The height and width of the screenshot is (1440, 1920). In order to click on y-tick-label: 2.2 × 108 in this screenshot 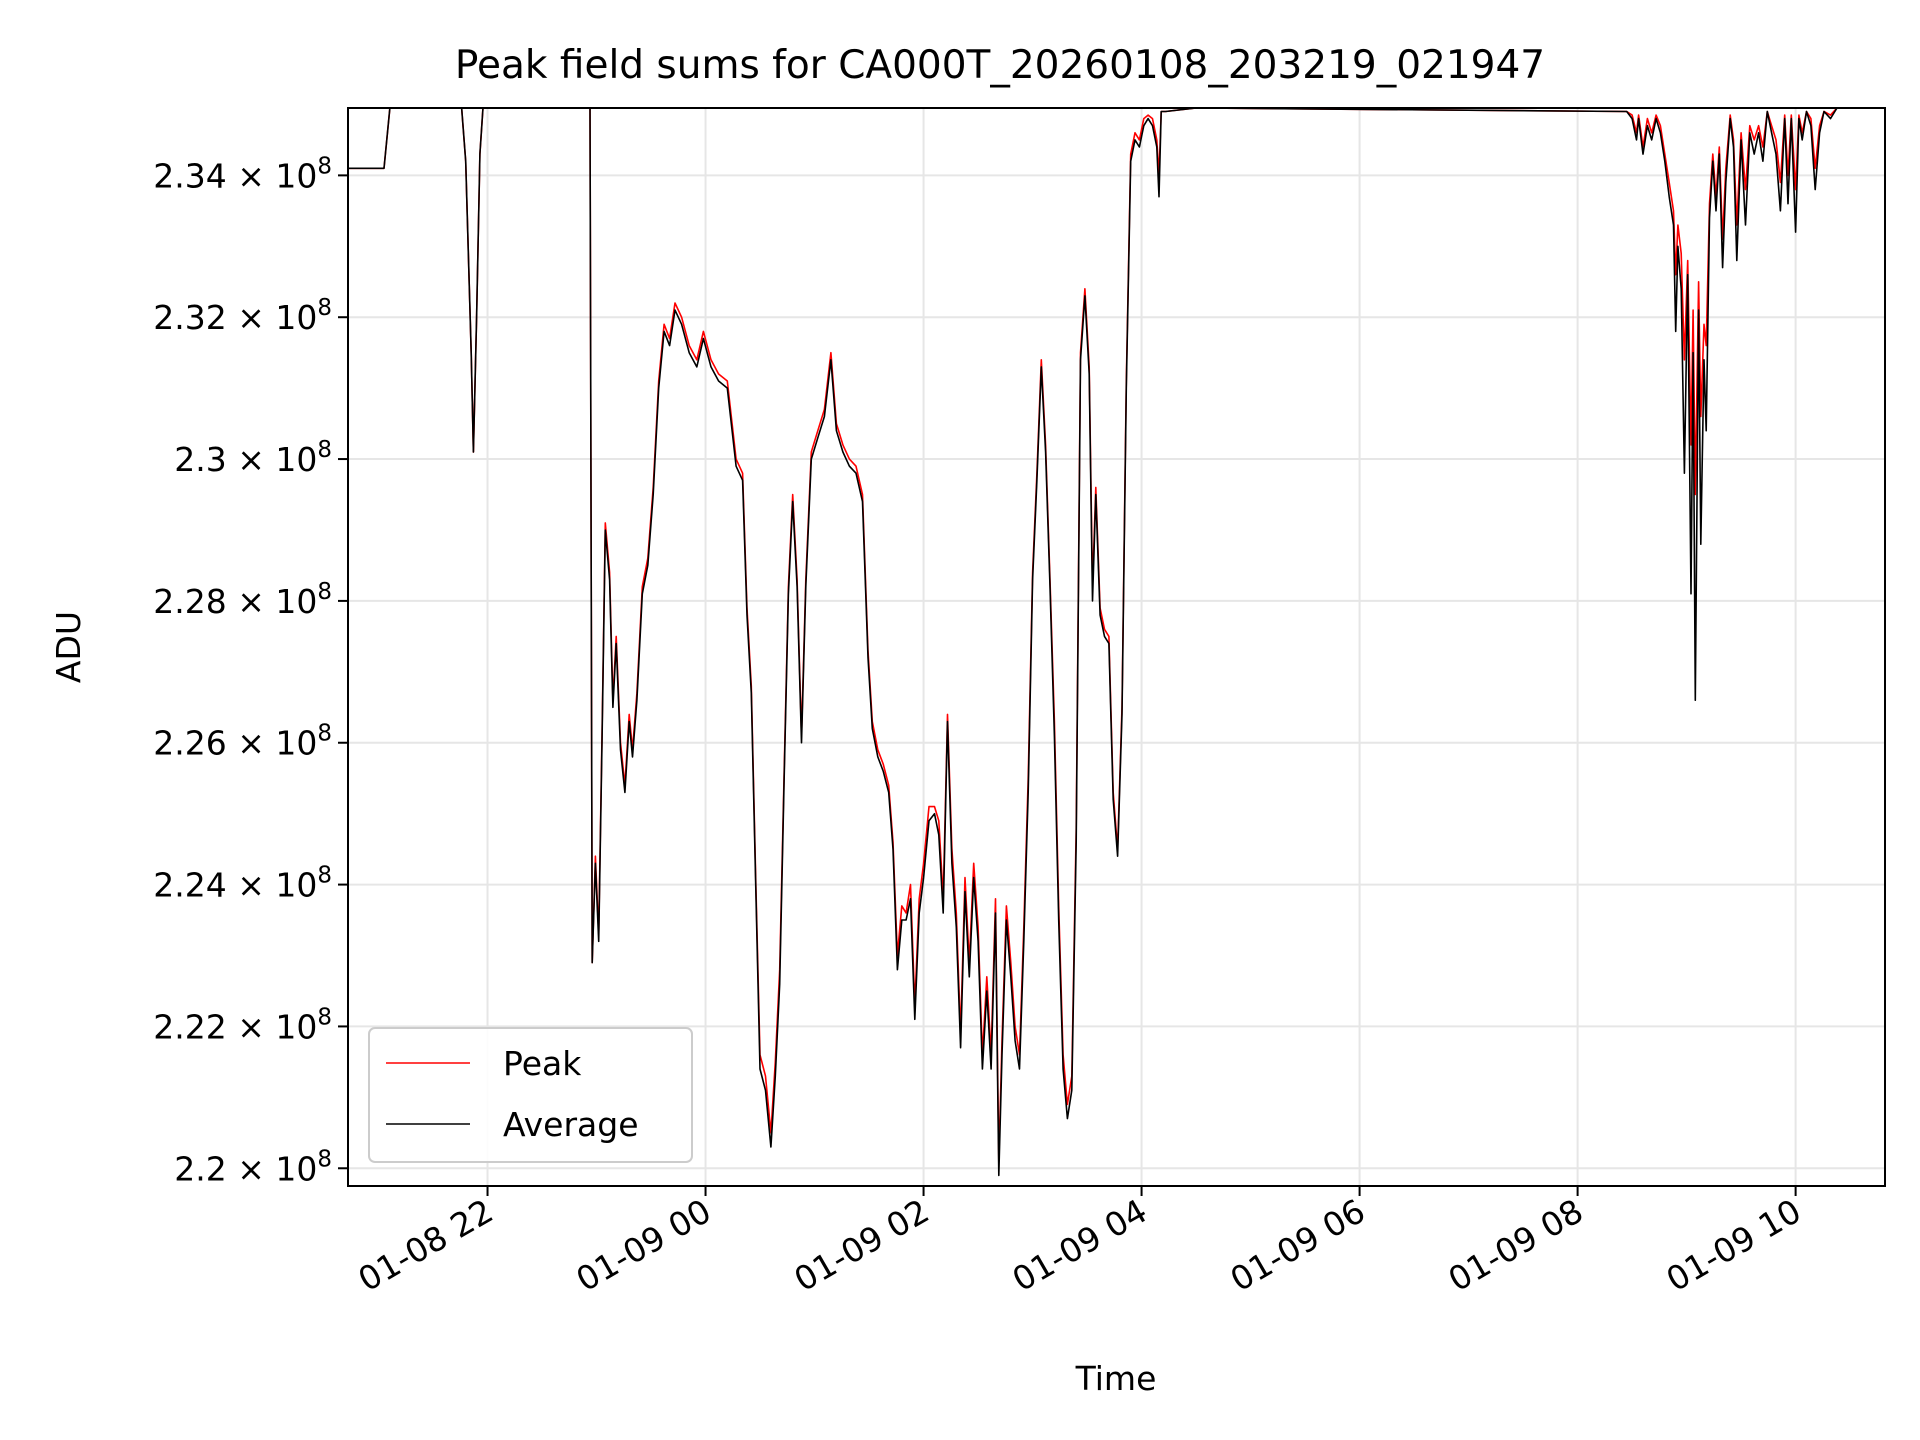, I will do `click(253, 1167)`.